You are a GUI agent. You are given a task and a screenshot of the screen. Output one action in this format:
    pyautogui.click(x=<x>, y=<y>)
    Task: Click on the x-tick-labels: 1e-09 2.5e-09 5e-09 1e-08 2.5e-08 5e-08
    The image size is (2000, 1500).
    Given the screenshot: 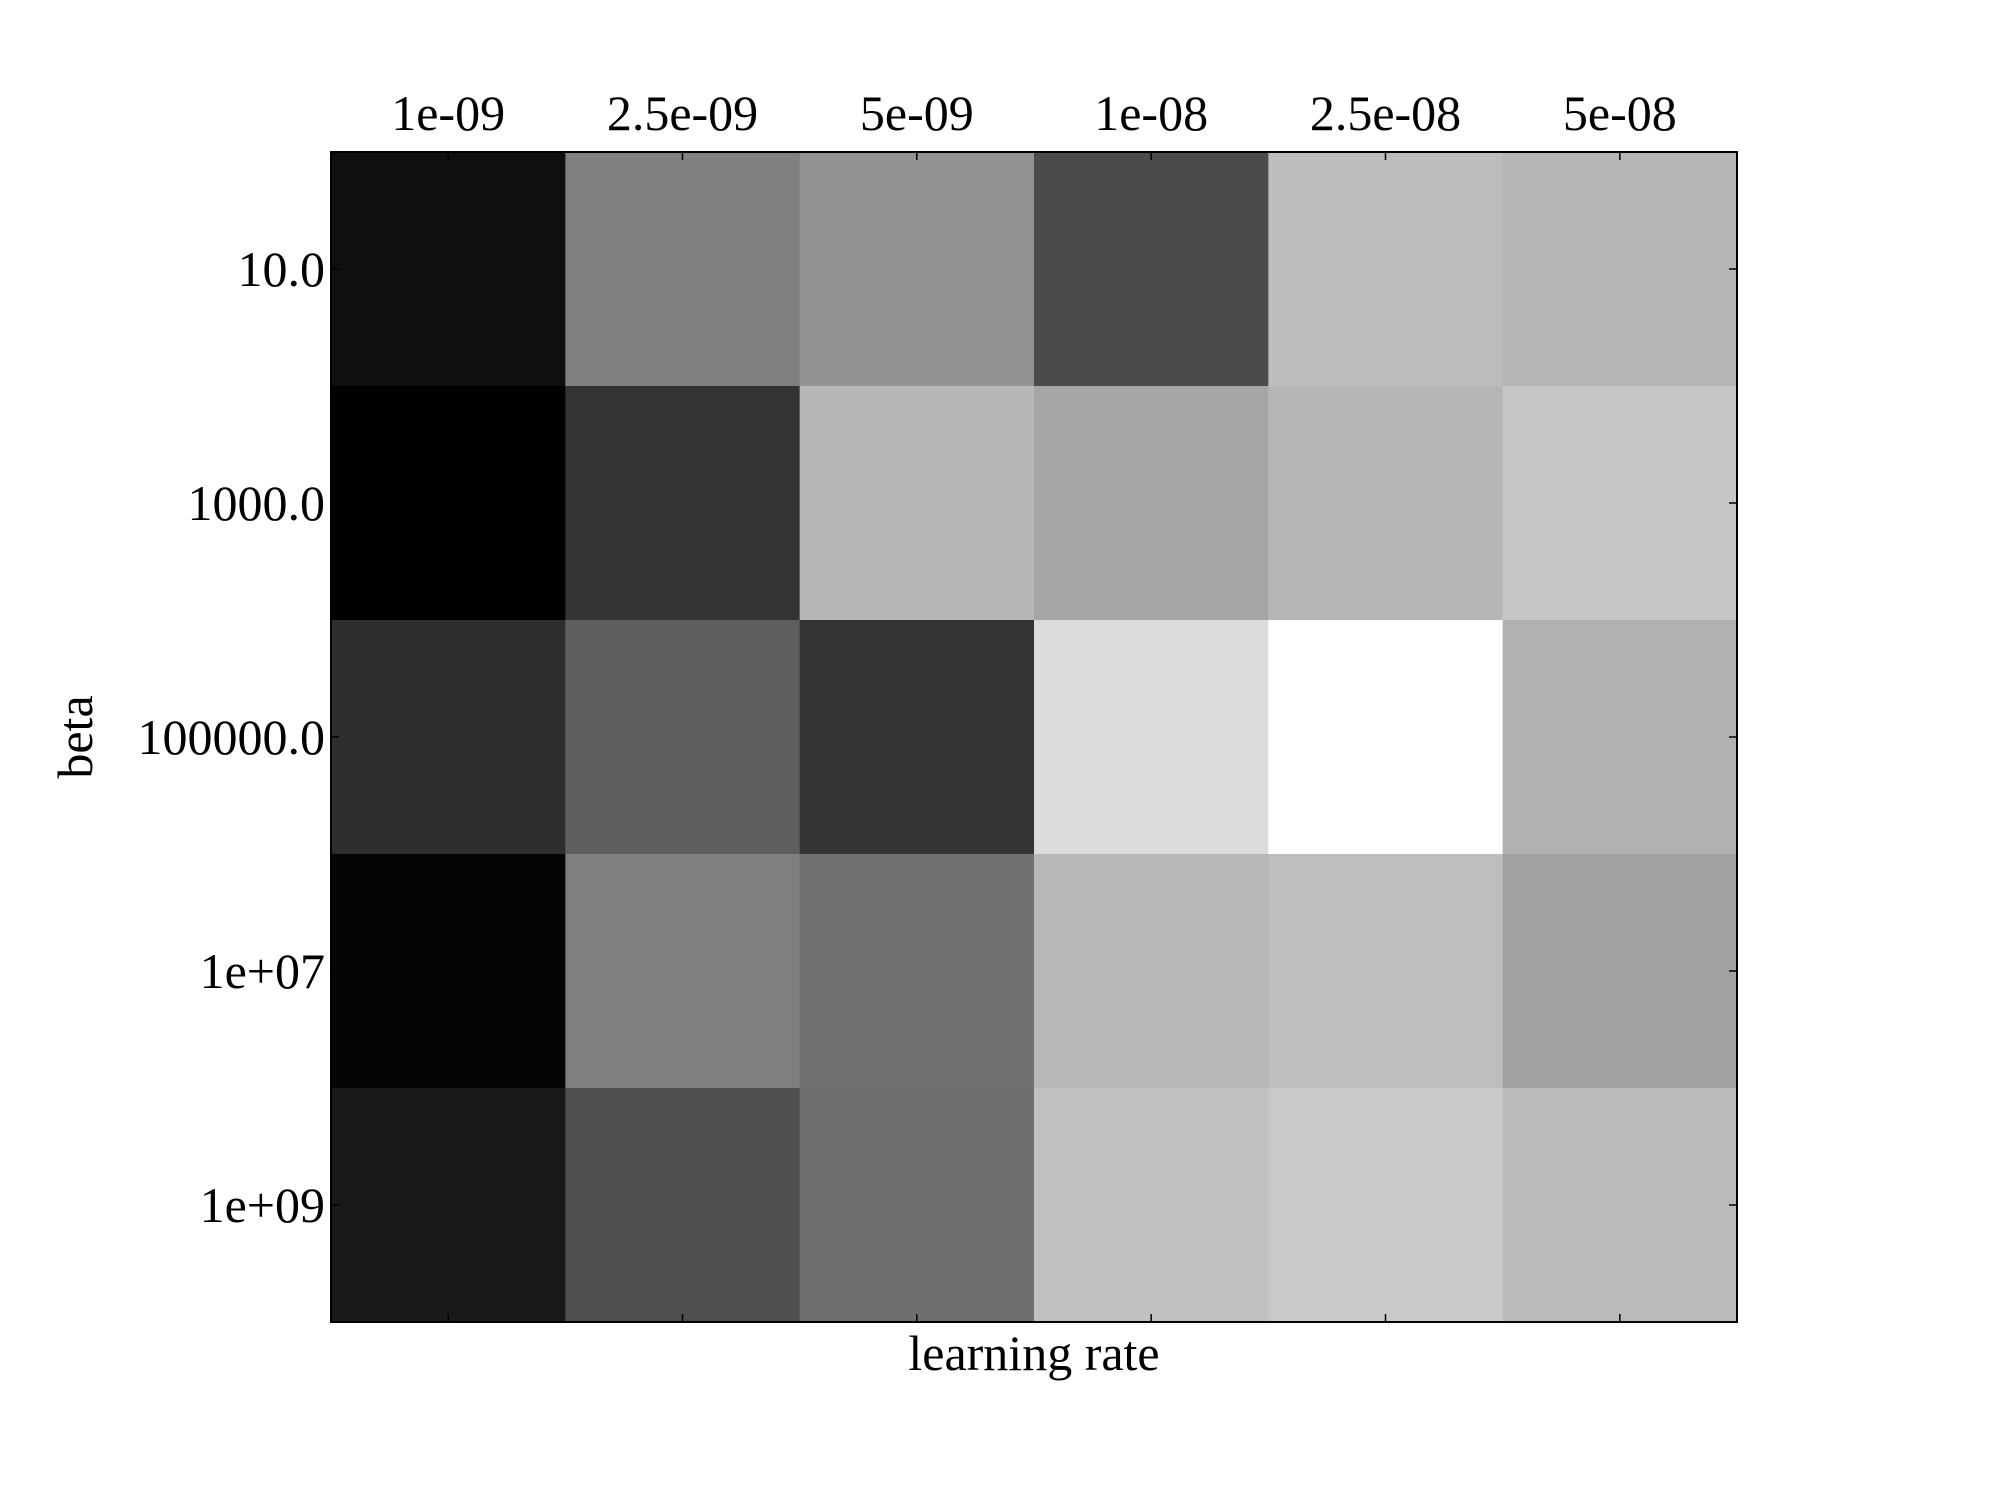 What is the action you would take?
    pyautogui.click(x=1034, y=113)
    